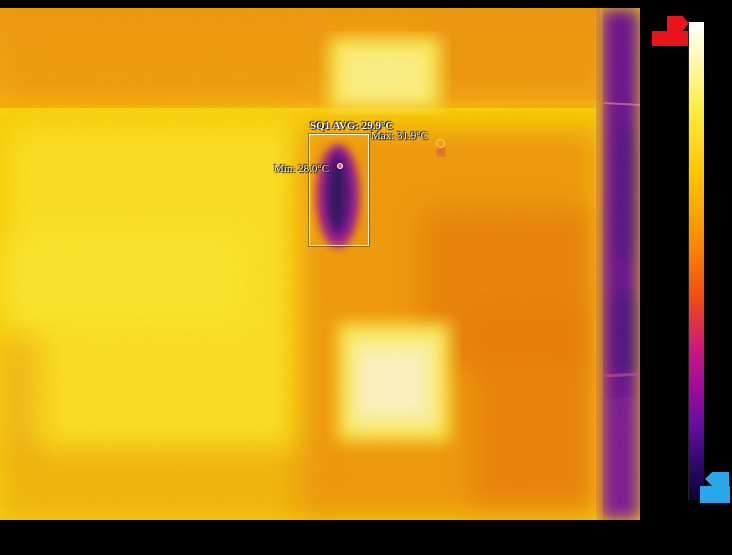 This screenshot has height=555, width=732. What do you see at coordinates (670, 38) in the screenshot?
I see `scale-max-label` at bounding box center [670, 38].